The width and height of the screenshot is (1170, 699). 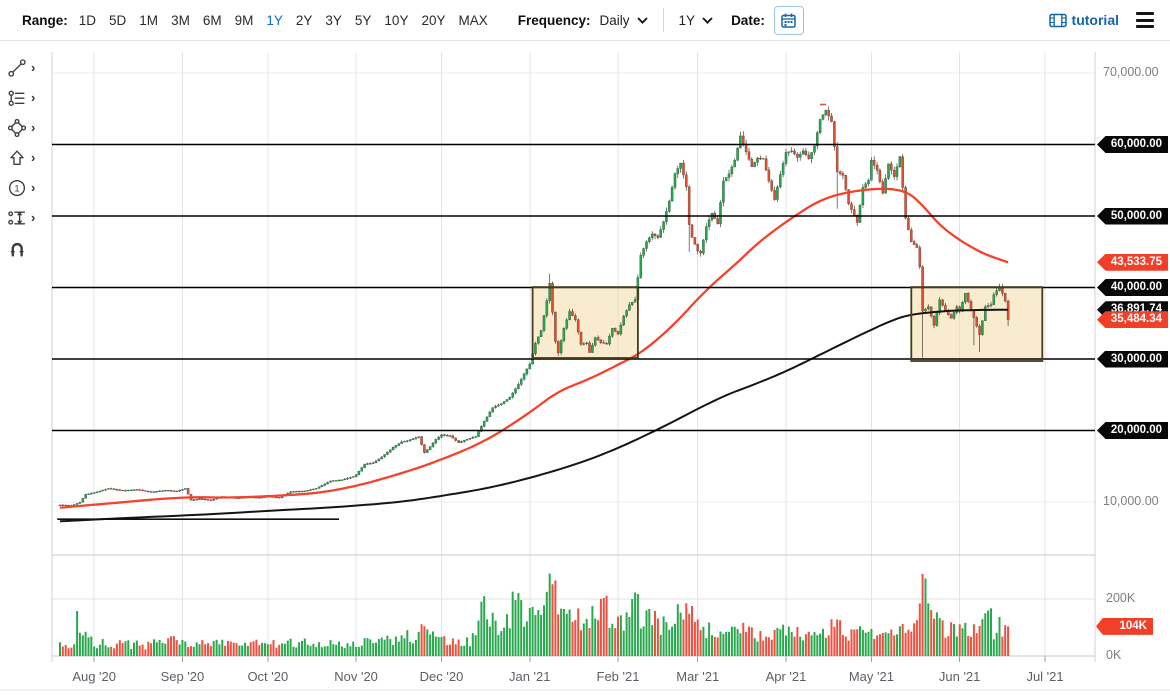 I want to click on svg-text: 1, so click(x=16, y=188).